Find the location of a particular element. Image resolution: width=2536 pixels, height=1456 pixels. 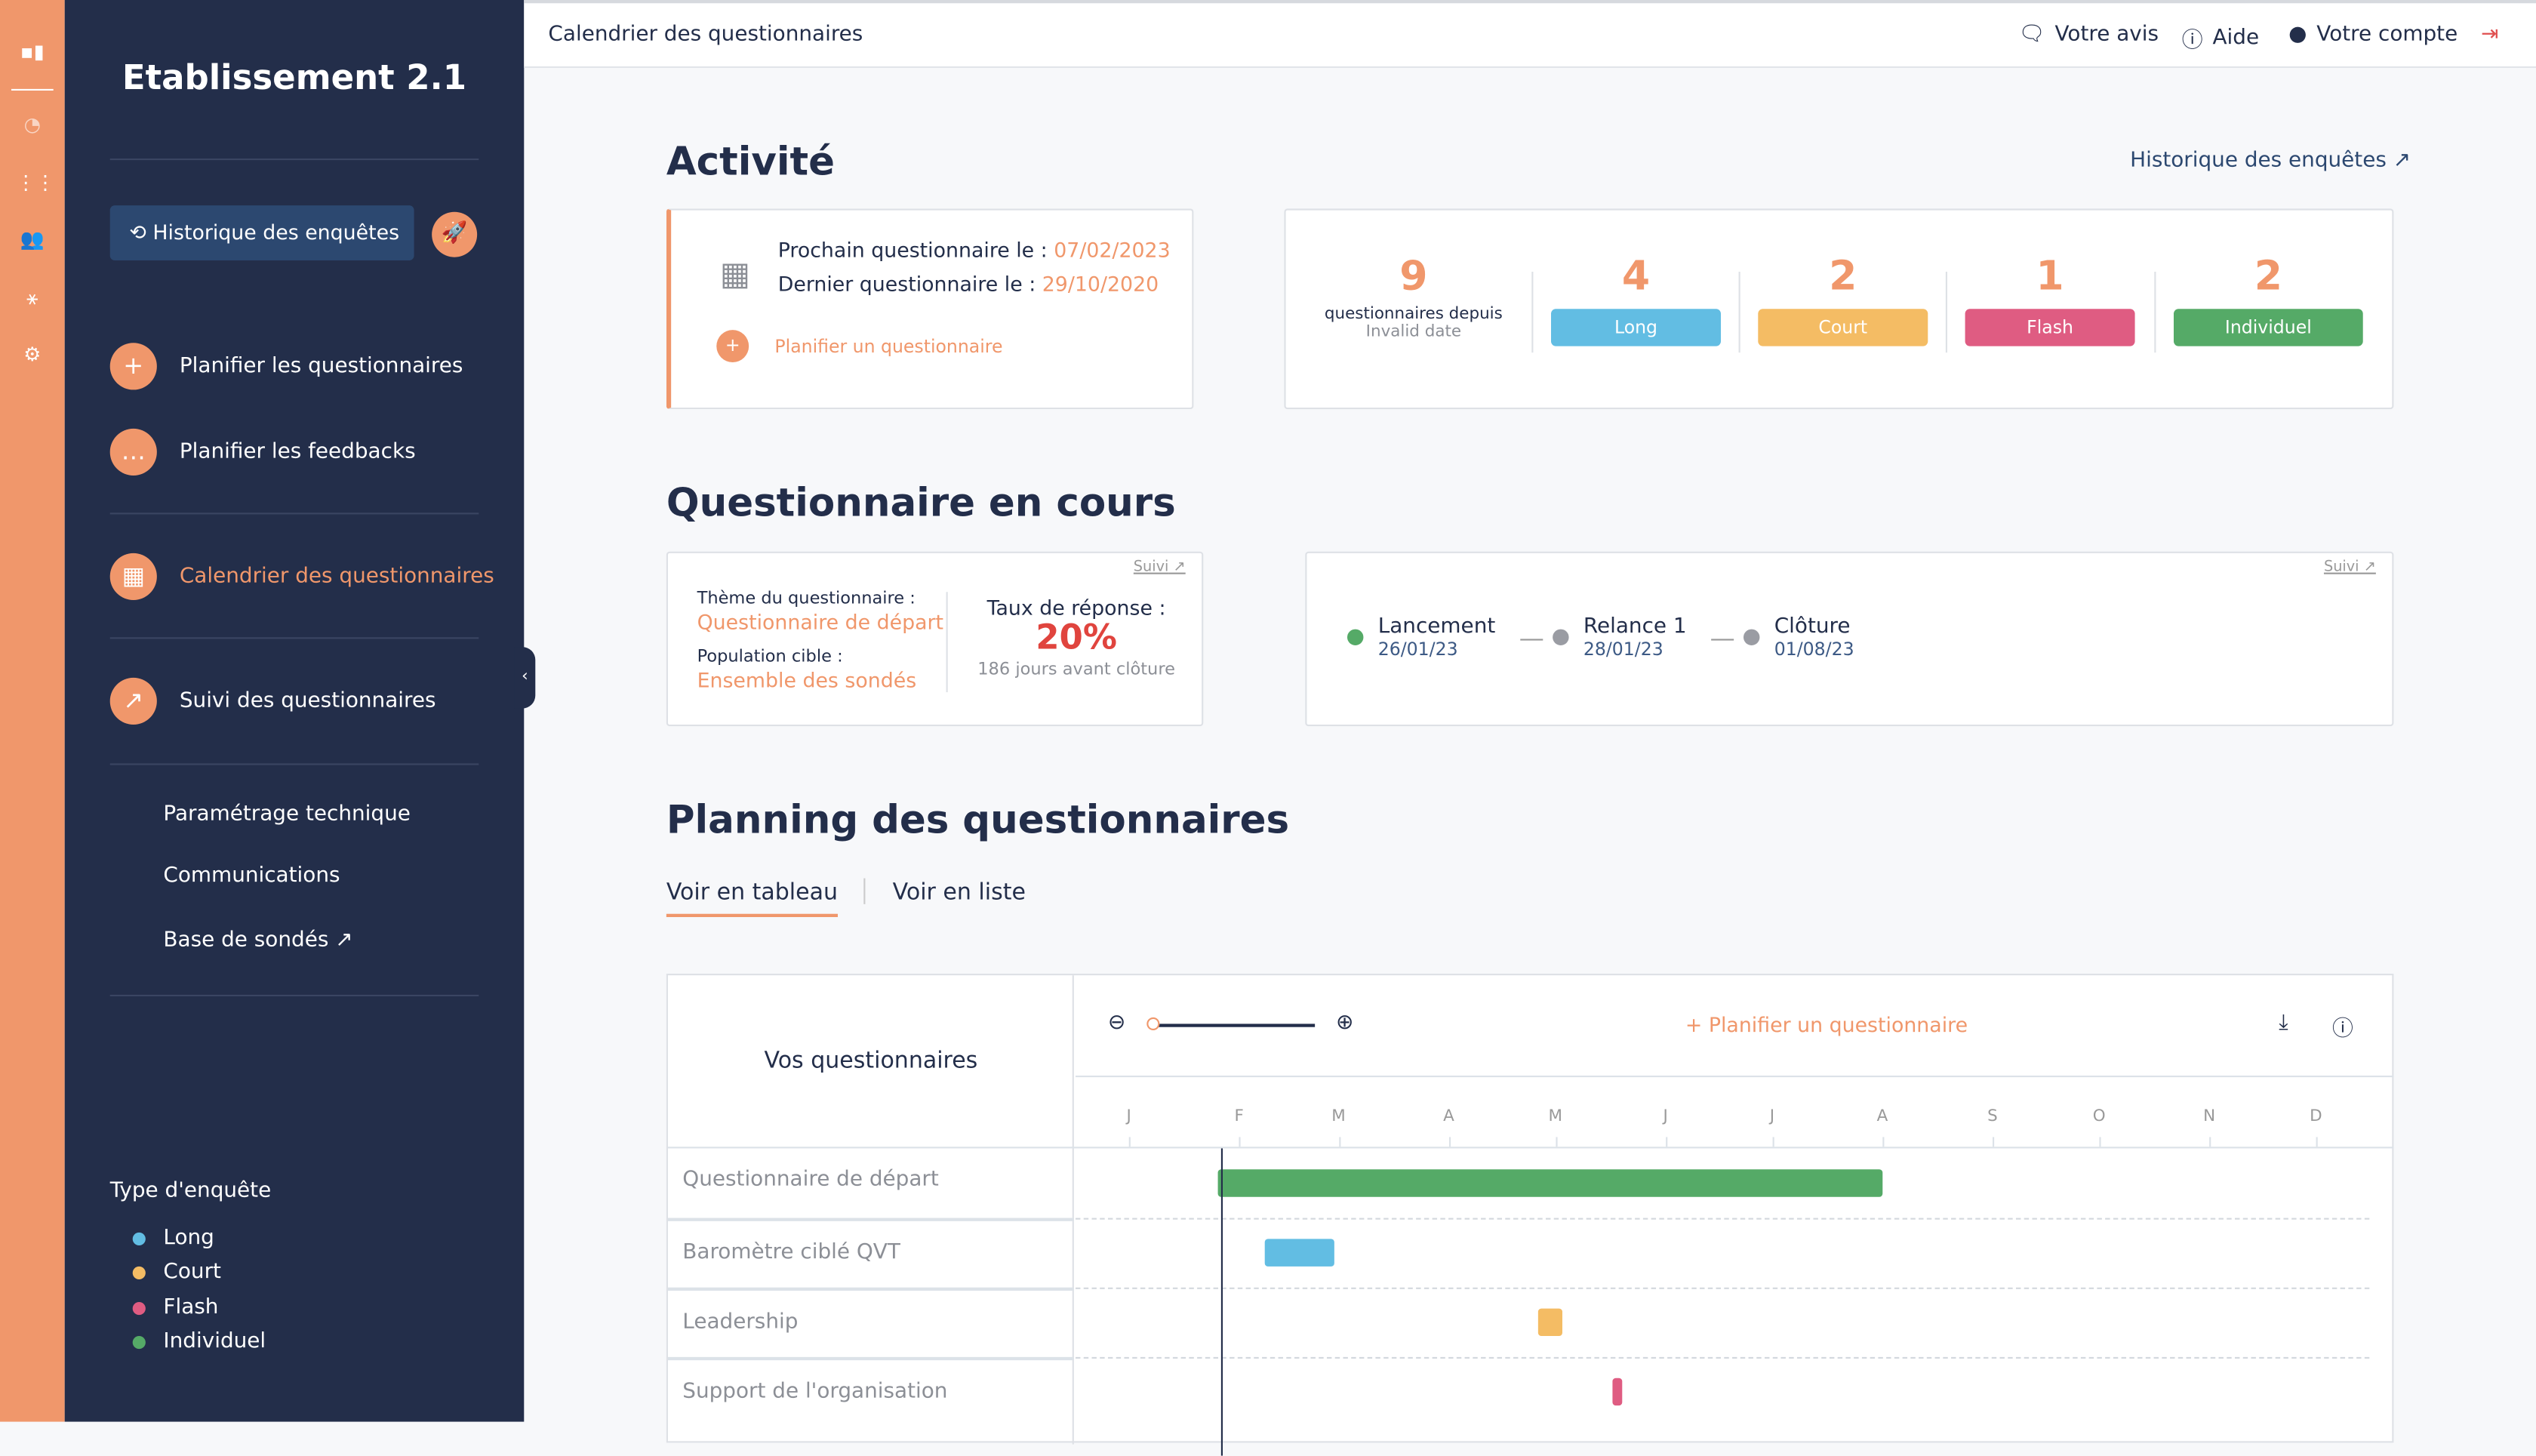

planning-title: Planning des questionnaires is located at coordinates (978, 820).